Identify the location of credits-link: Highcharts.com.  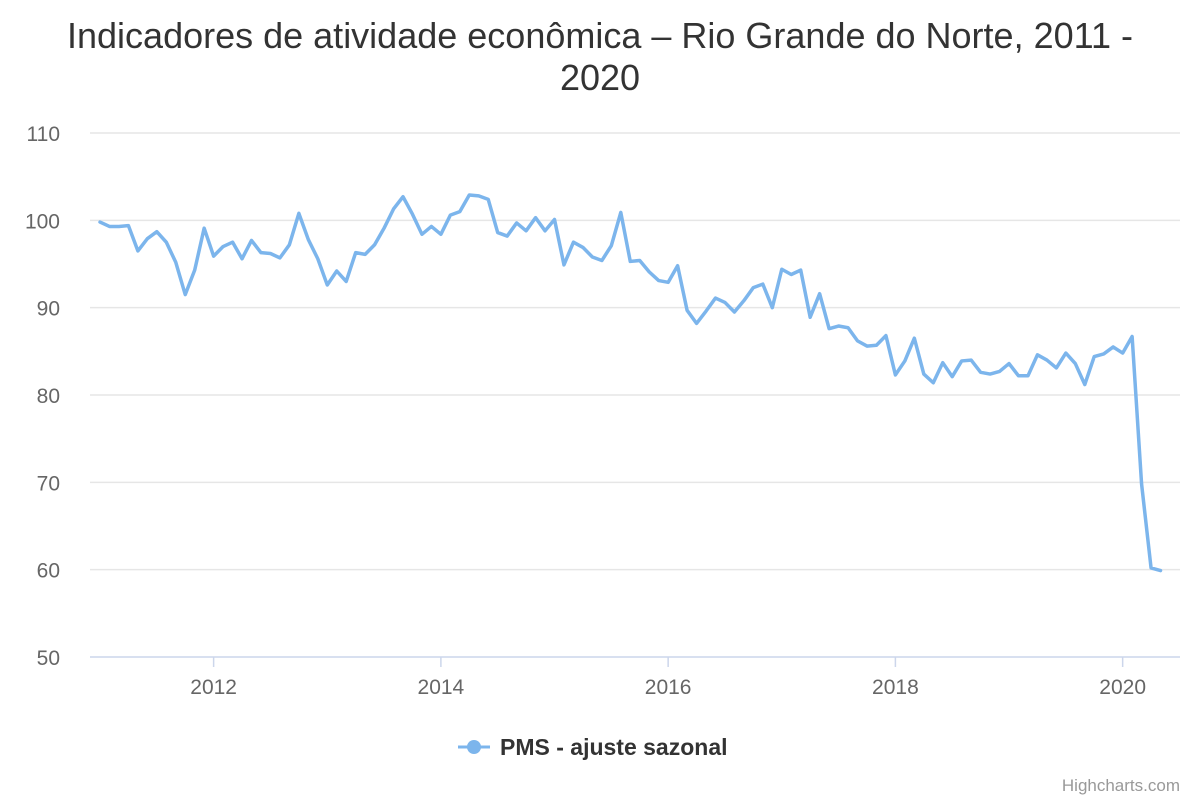
(1121, 785).